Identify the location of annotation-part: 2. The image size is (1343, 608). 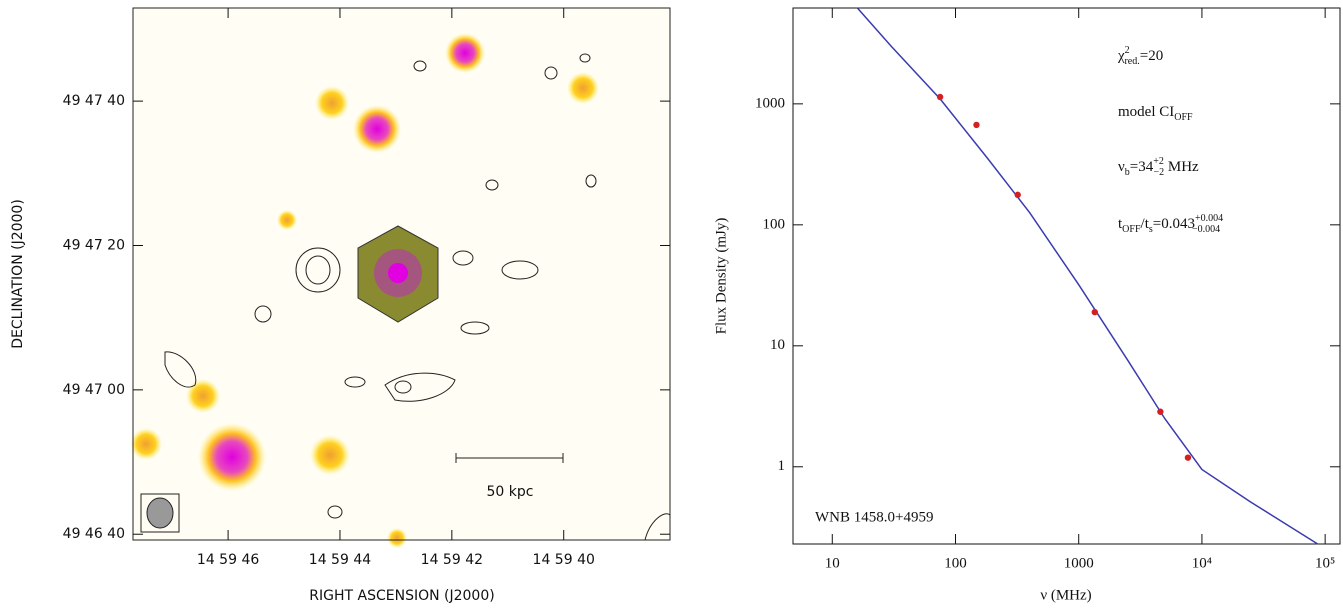
(1127, 50).